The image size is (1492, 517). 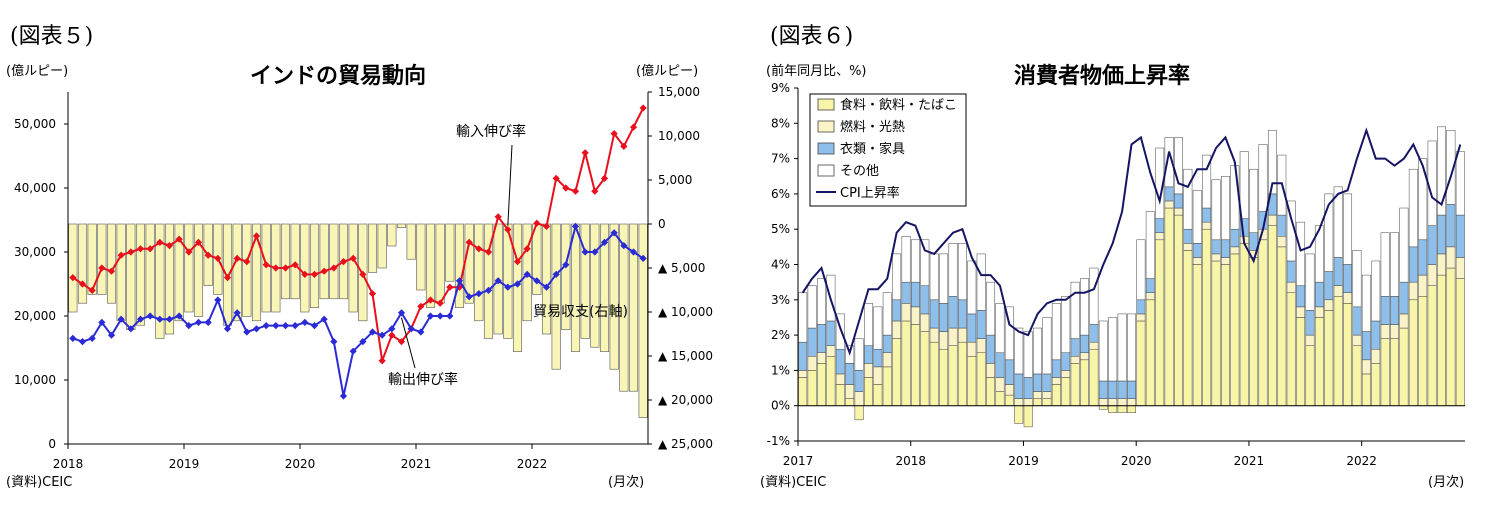 What do you see at coordinates (780, 229) in the screenshot?
I see `y-tick-label: 5%` at bounding box center [780, 229].